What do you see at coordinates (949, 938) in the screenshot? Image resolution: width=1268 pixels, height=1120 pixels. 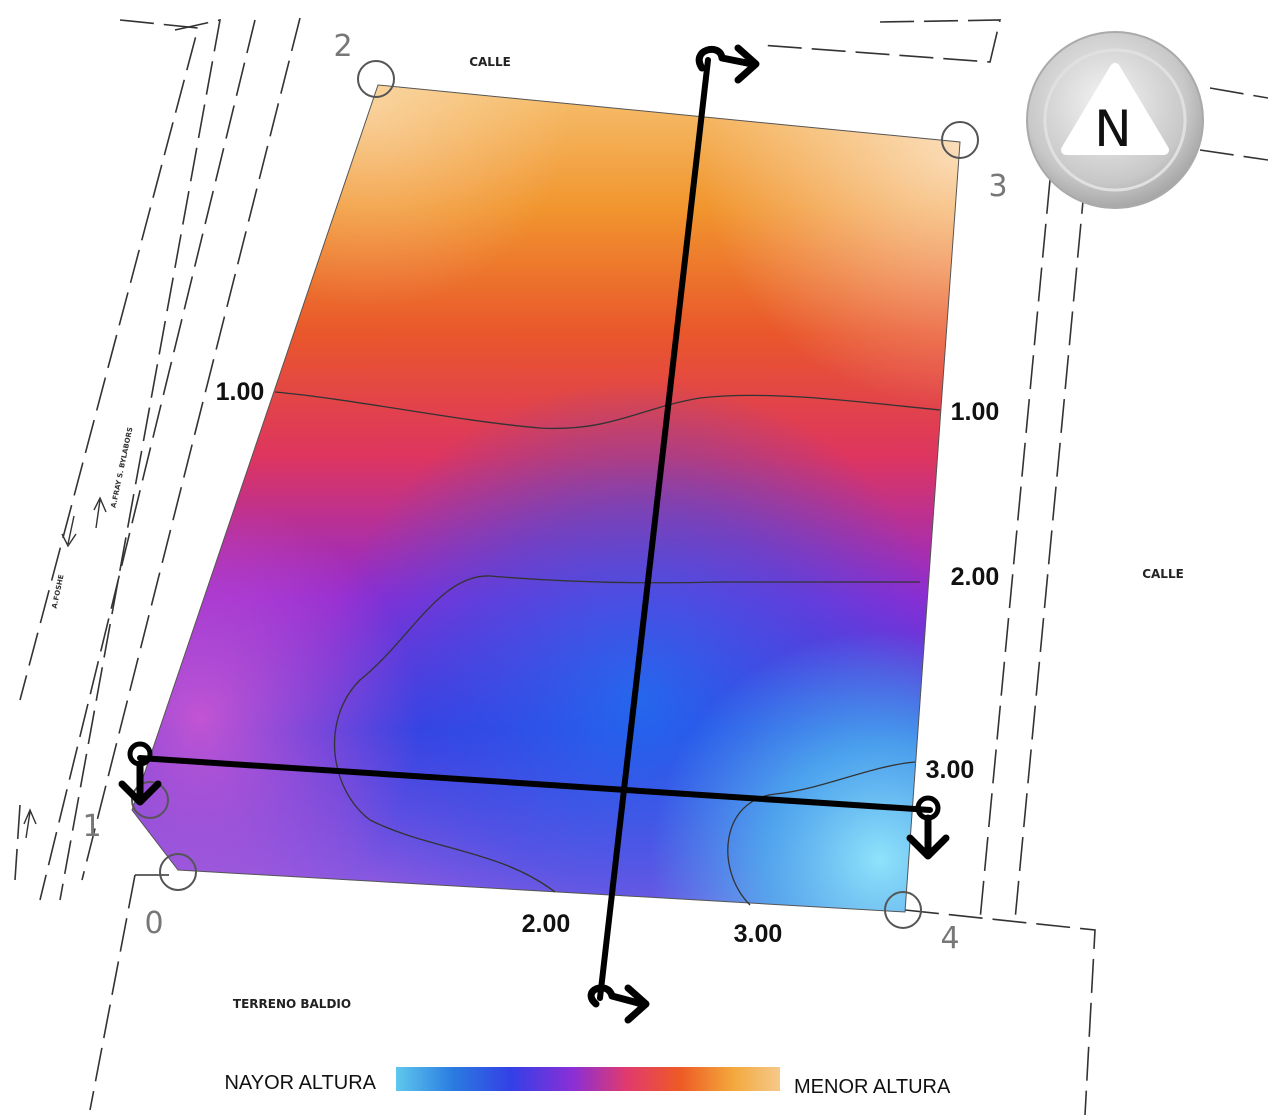 I see `vertex-label-4: 4` at bounding box center [949, 938].